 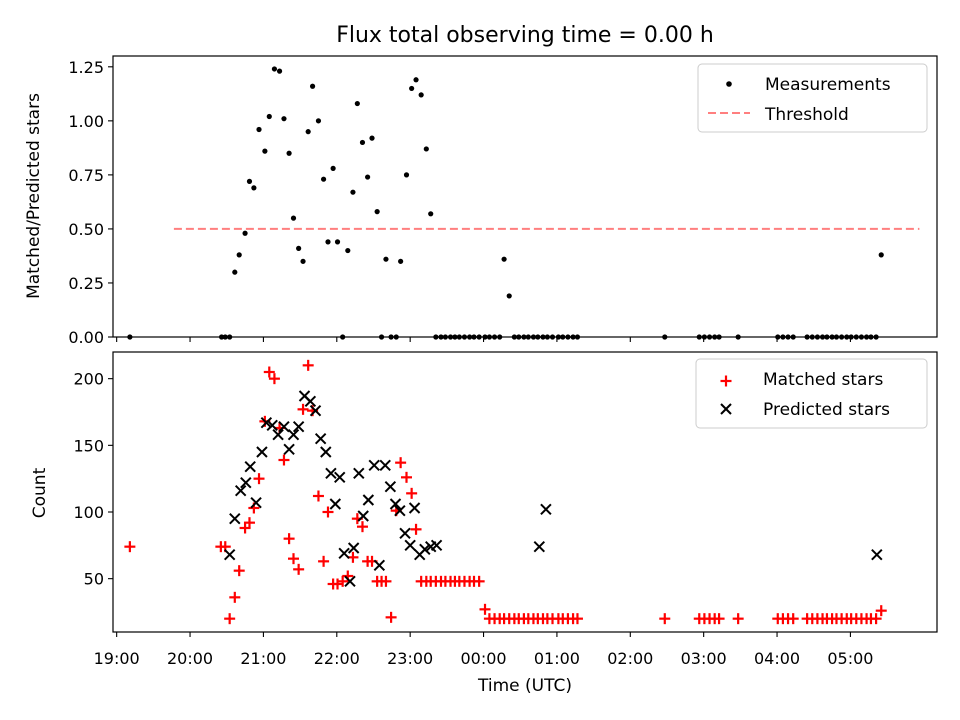 I want to click on count-legend-box, so click(x=811, y=393).